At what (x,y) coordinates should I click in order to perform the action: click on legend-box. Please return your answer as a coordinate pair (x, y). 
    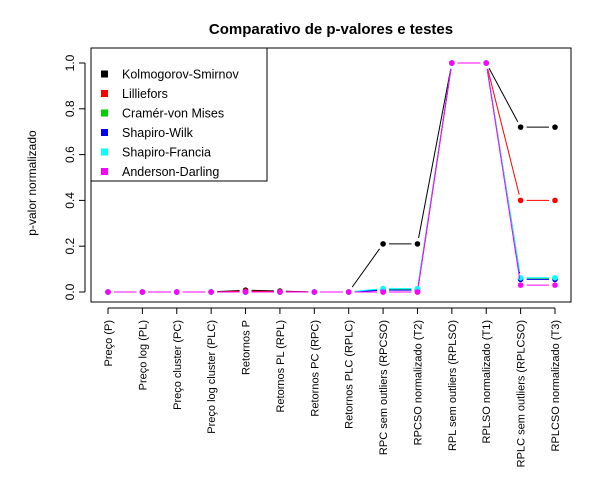
    Looking at the image, I should click on (179, 114).